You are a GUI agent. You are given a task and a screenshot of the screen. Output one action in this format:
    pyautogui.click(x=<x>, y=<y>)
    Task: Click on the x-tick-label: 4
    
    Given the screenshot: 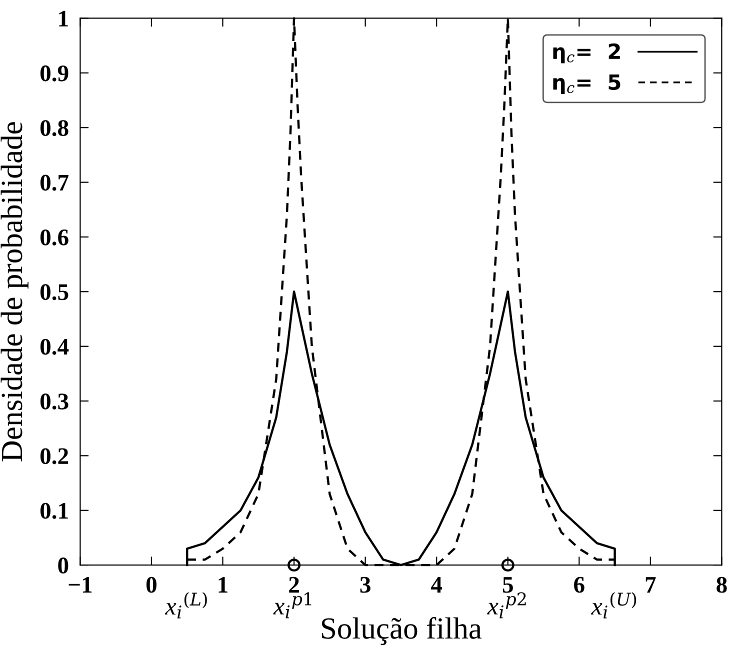 What is the action you would take?
    pyautogui.click(x=436, y=585)
    